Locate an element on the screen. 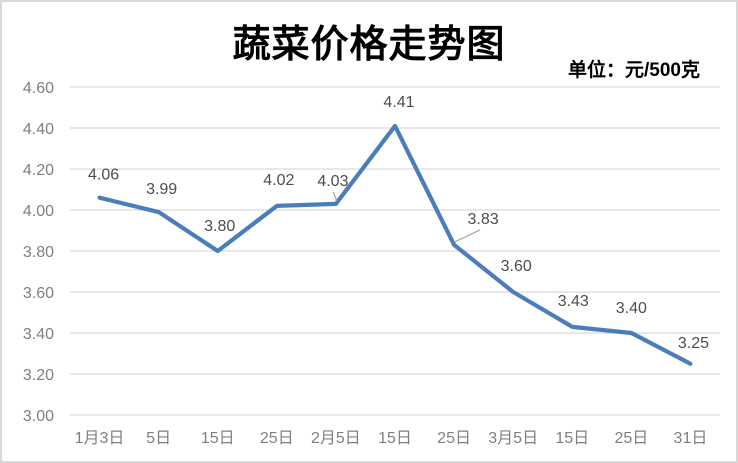 The image size is (738, 463). data-label: 4.06 is located at coordinates (103, 175).